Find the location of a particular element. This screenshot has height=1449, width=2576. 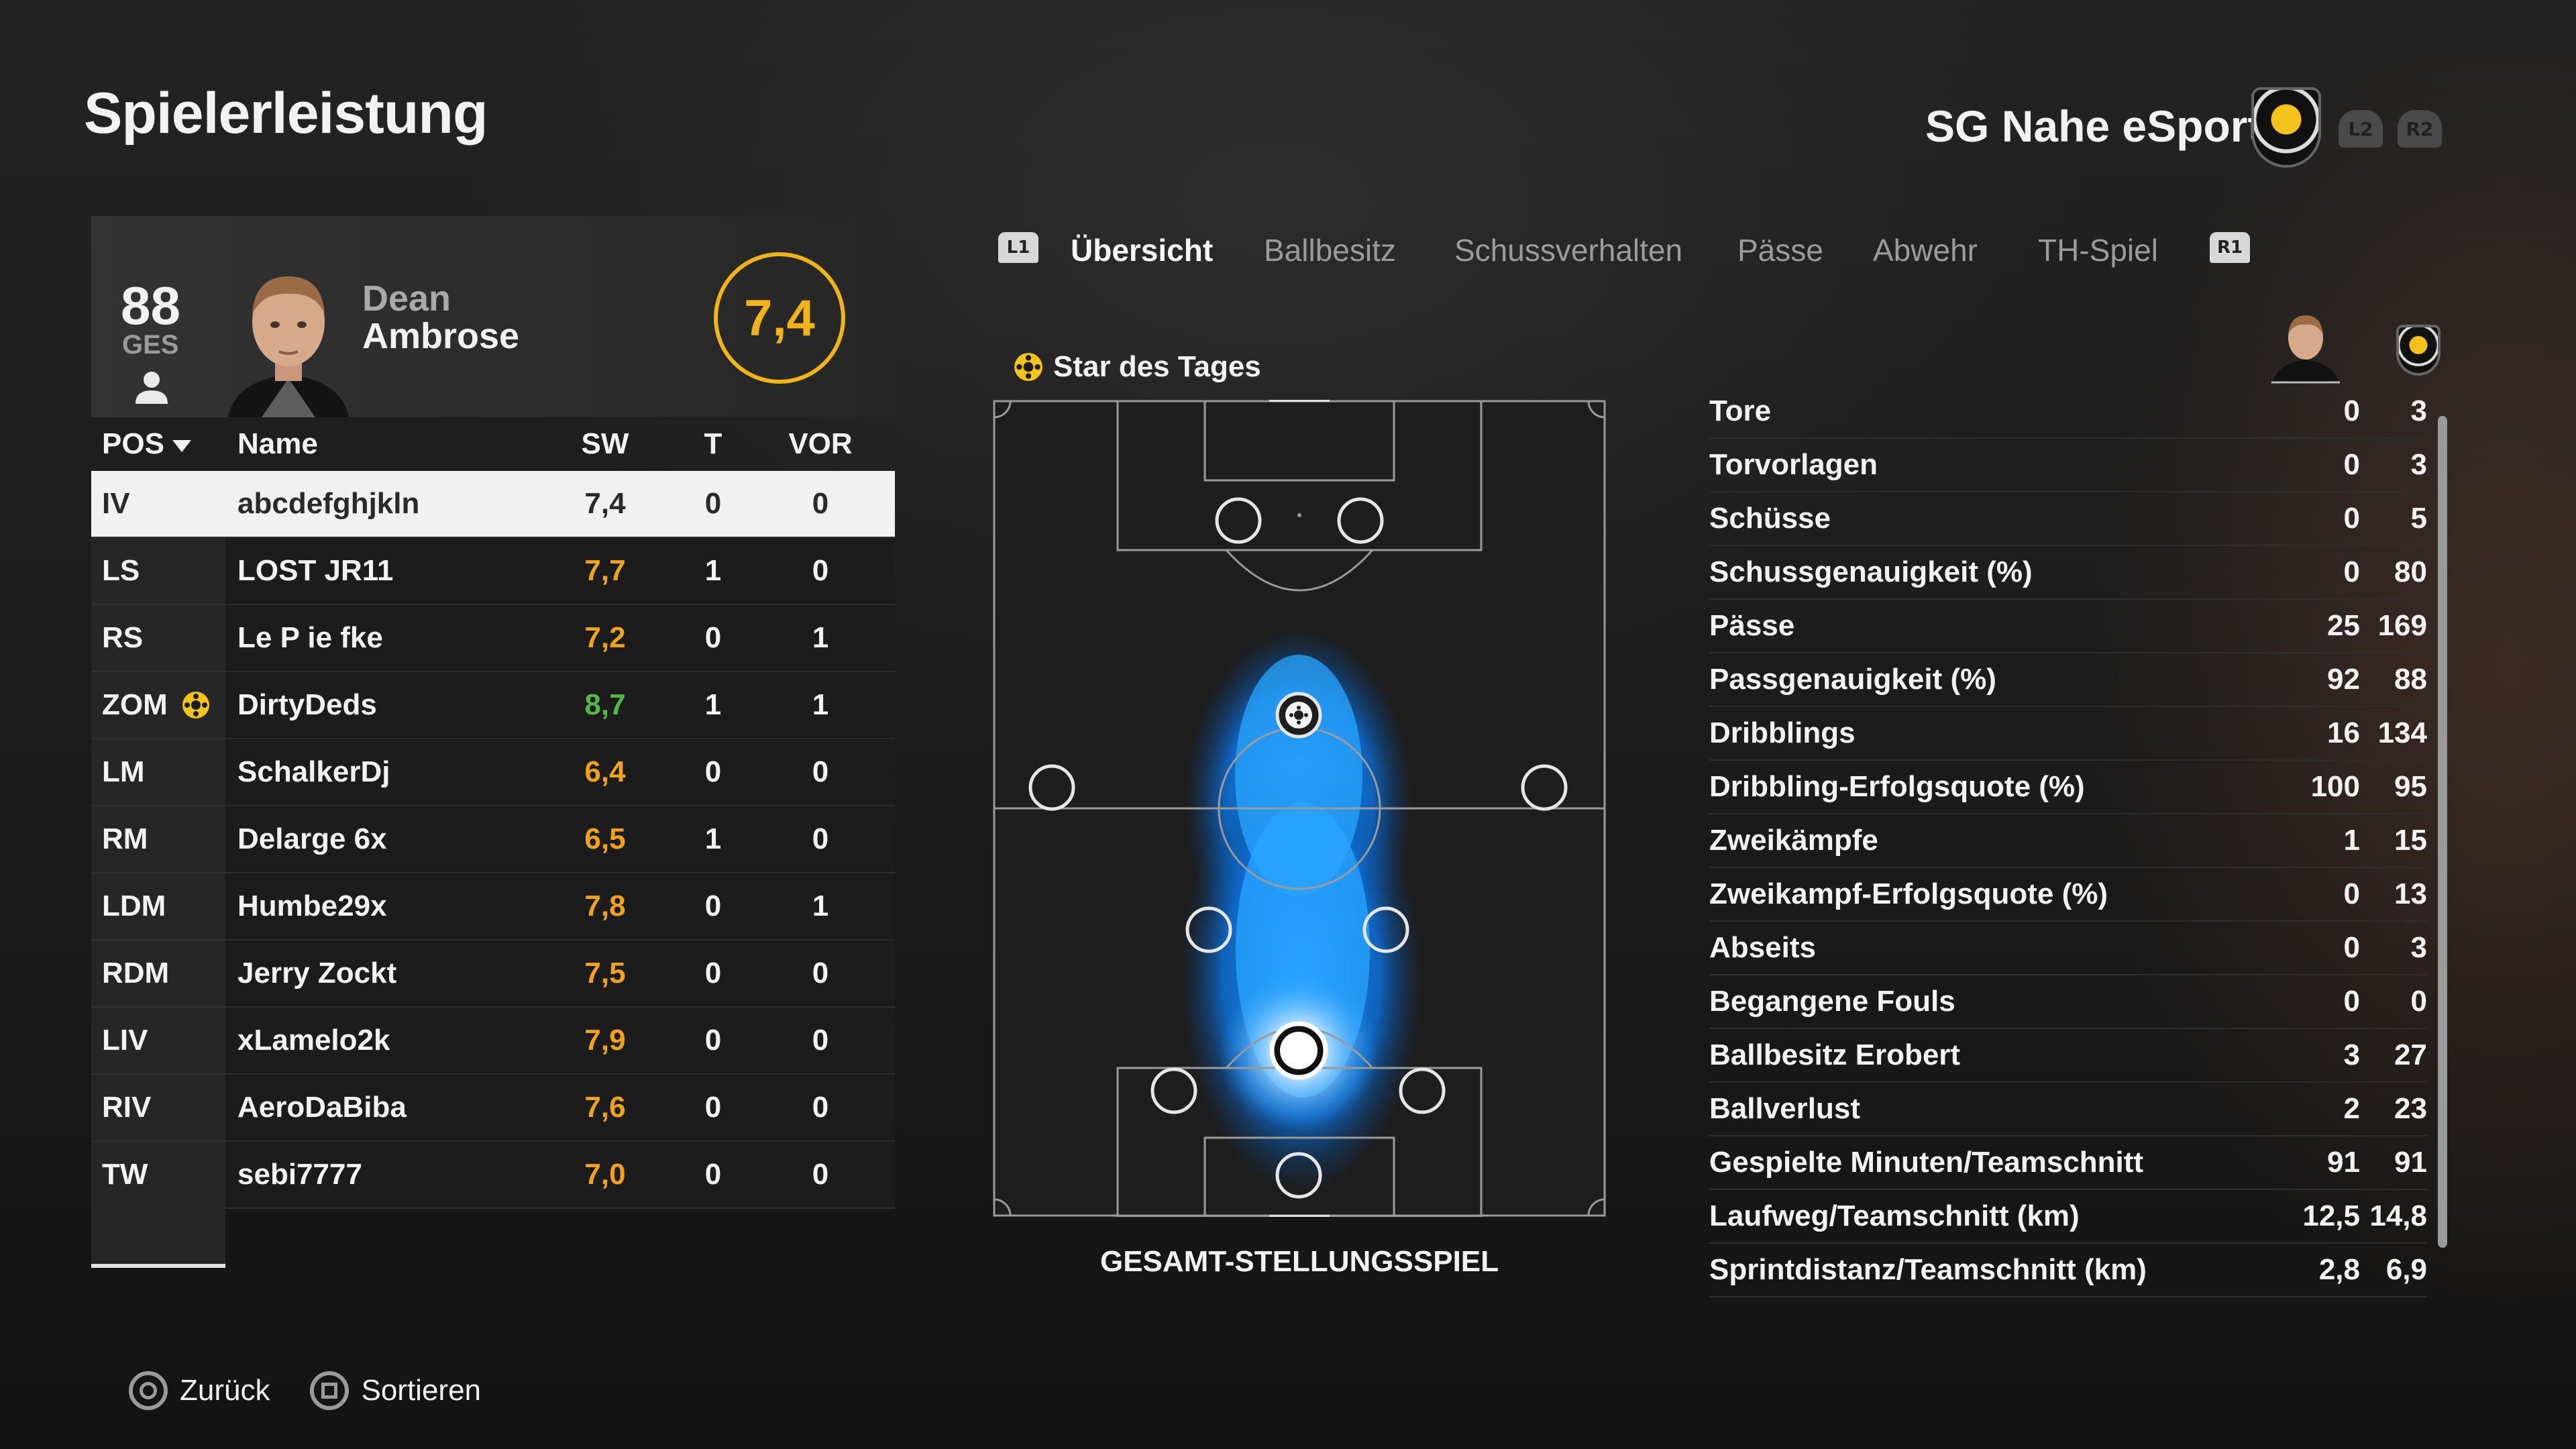

tab-paesse: Pässe is located at coordinates (1780, 250).